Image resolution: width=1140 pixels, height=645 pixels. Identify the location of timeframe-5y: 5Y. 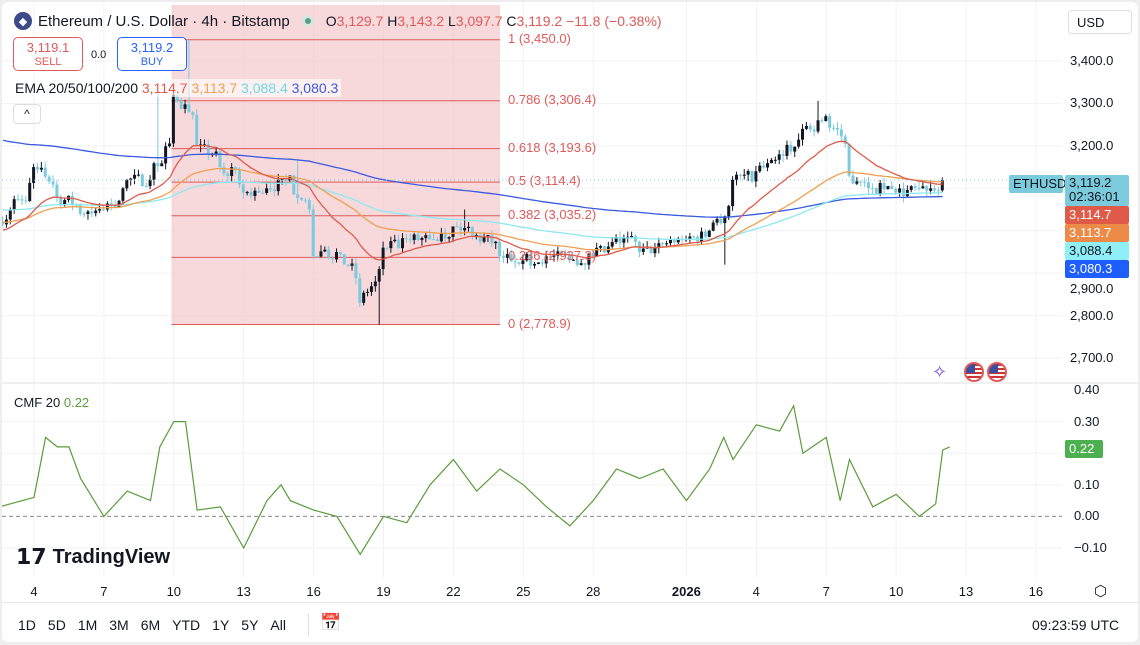
(250, 625).